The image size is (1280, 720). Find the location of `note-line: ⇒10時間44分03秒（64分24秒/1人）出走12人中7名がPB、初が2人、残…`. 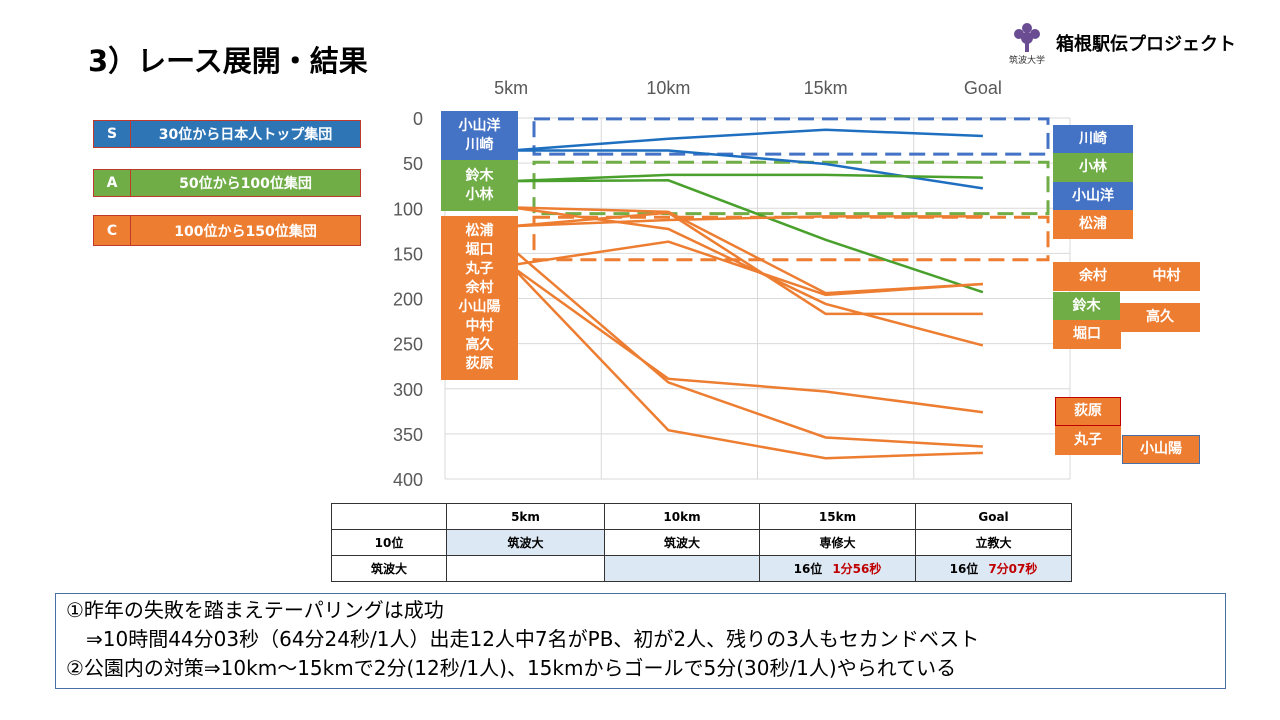

note-line: ⇒10時間44分03秒（64分24秒/1人）出走12人中7名がPB、初が2人、残… is located at coordinates (523, 639).